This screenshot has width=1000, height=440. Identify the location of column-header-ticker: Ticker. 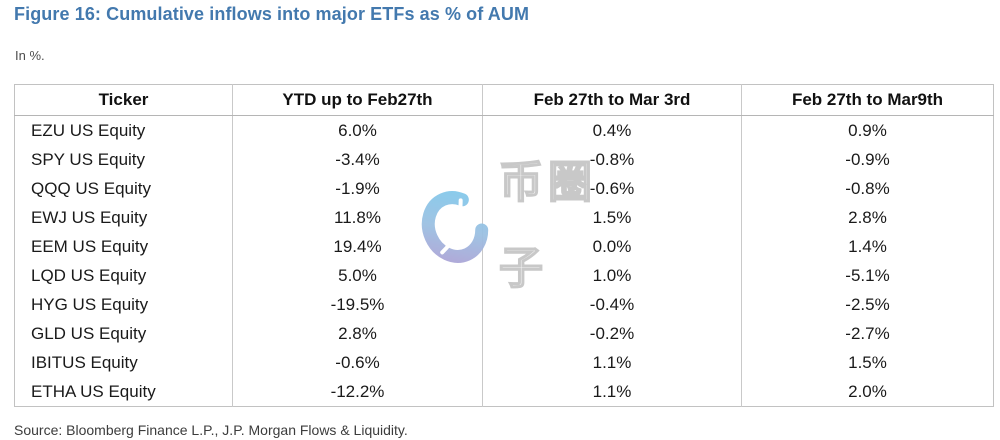
(123, 100).